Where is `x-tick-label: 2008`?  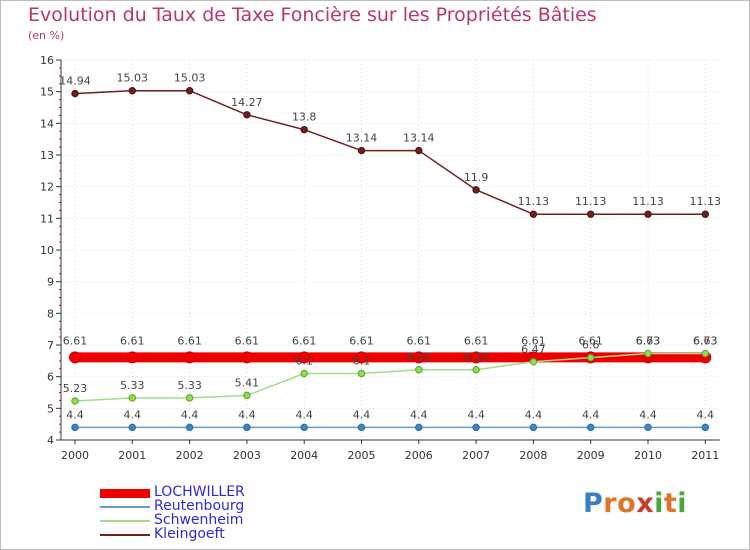 x-tick-label: 2008 is located at coordinates (533, 455).